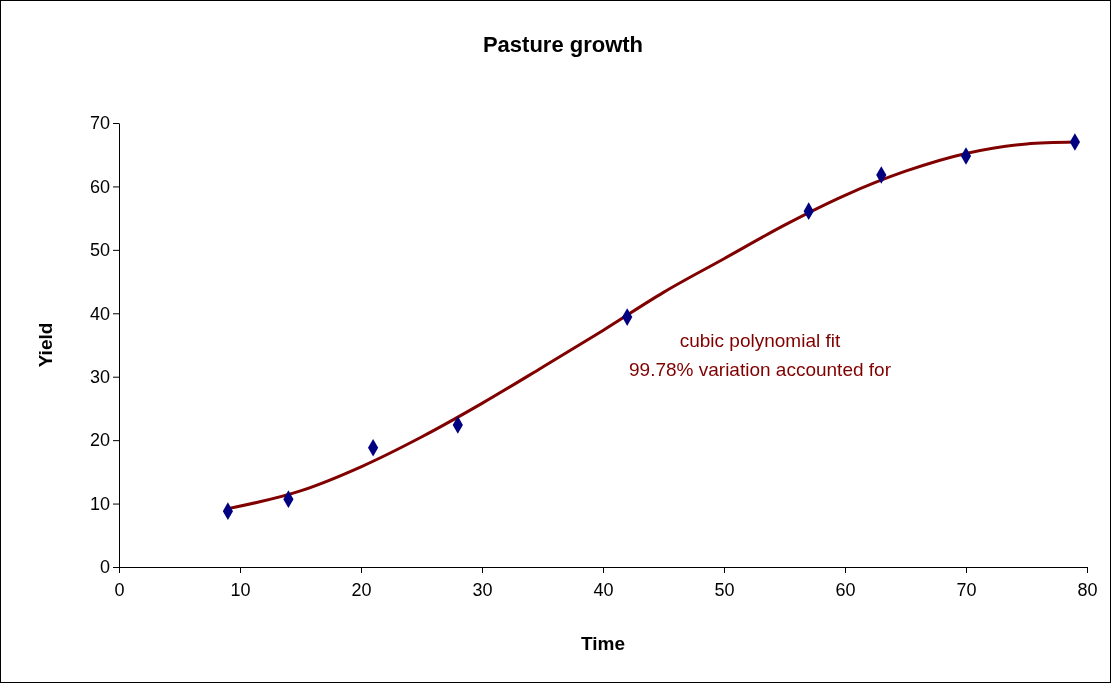  Describe the element at coordinates (104, 567) in the screenshot. I see `y-tick-label: 0` at that location.